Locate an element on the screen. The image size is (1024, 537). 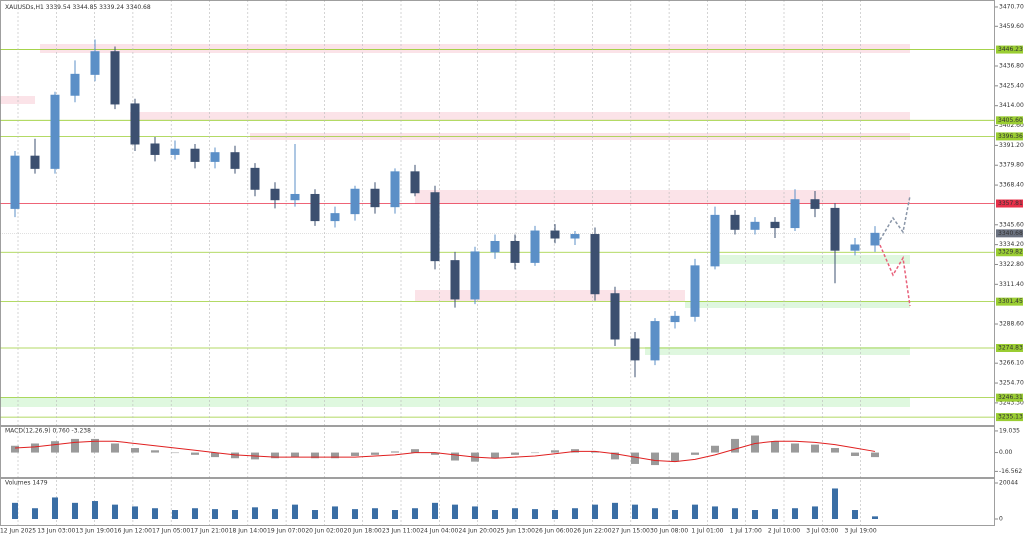
symbol: XAUUSDs,H1 is located at coordinates (24, 7).